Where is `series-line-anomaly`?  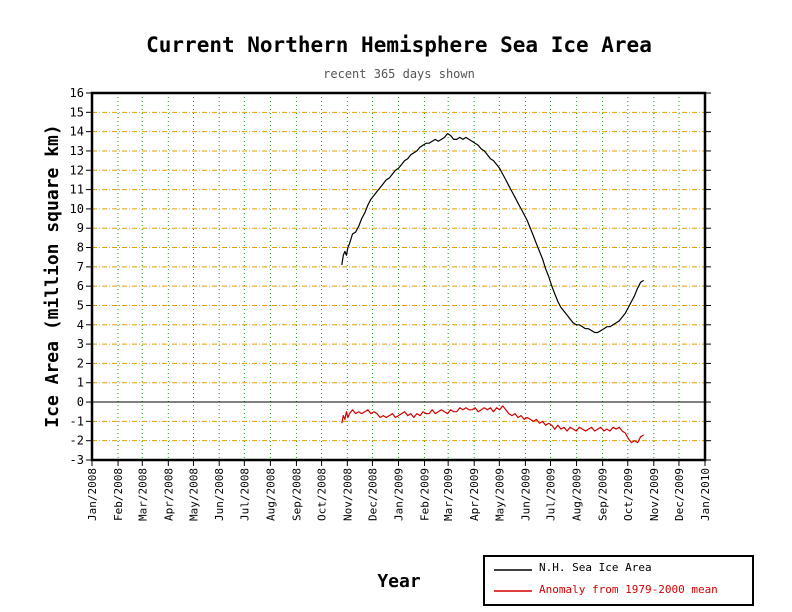 series-line-anomaly is located at coordinates (493, 424).